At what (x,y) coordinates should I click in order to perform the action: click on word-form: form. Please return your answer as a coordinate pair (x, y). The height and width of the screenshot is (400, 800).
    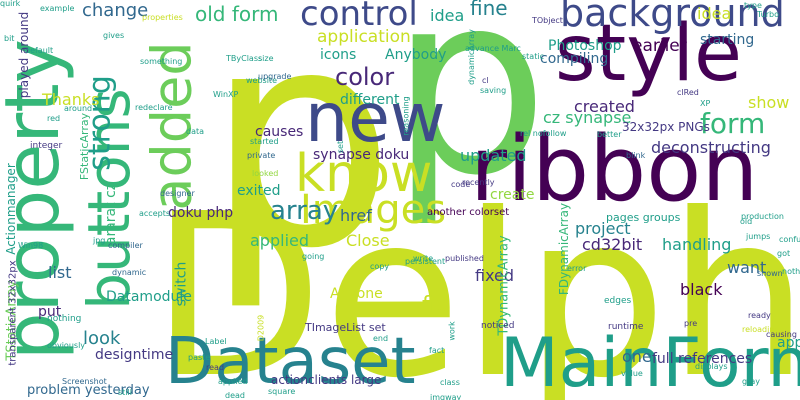
    Looking at the image, I should click on (733, 123).